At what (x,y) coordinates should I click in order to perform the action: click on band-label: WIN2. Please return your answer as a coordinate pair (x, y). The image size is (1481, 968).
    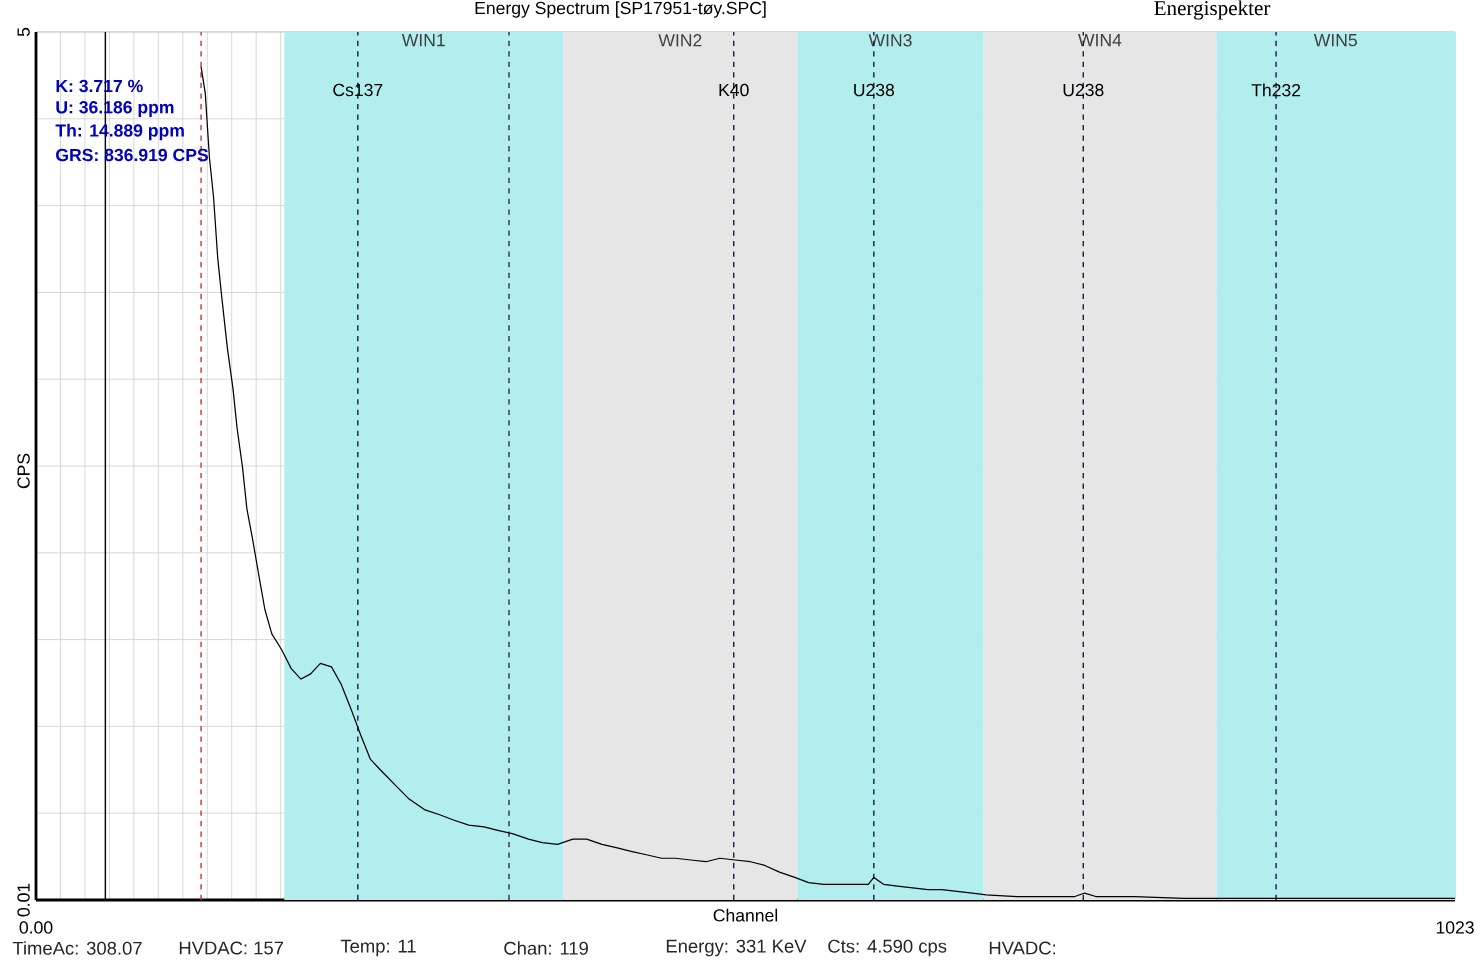
    Looking at the image, I should click on (680, 40).